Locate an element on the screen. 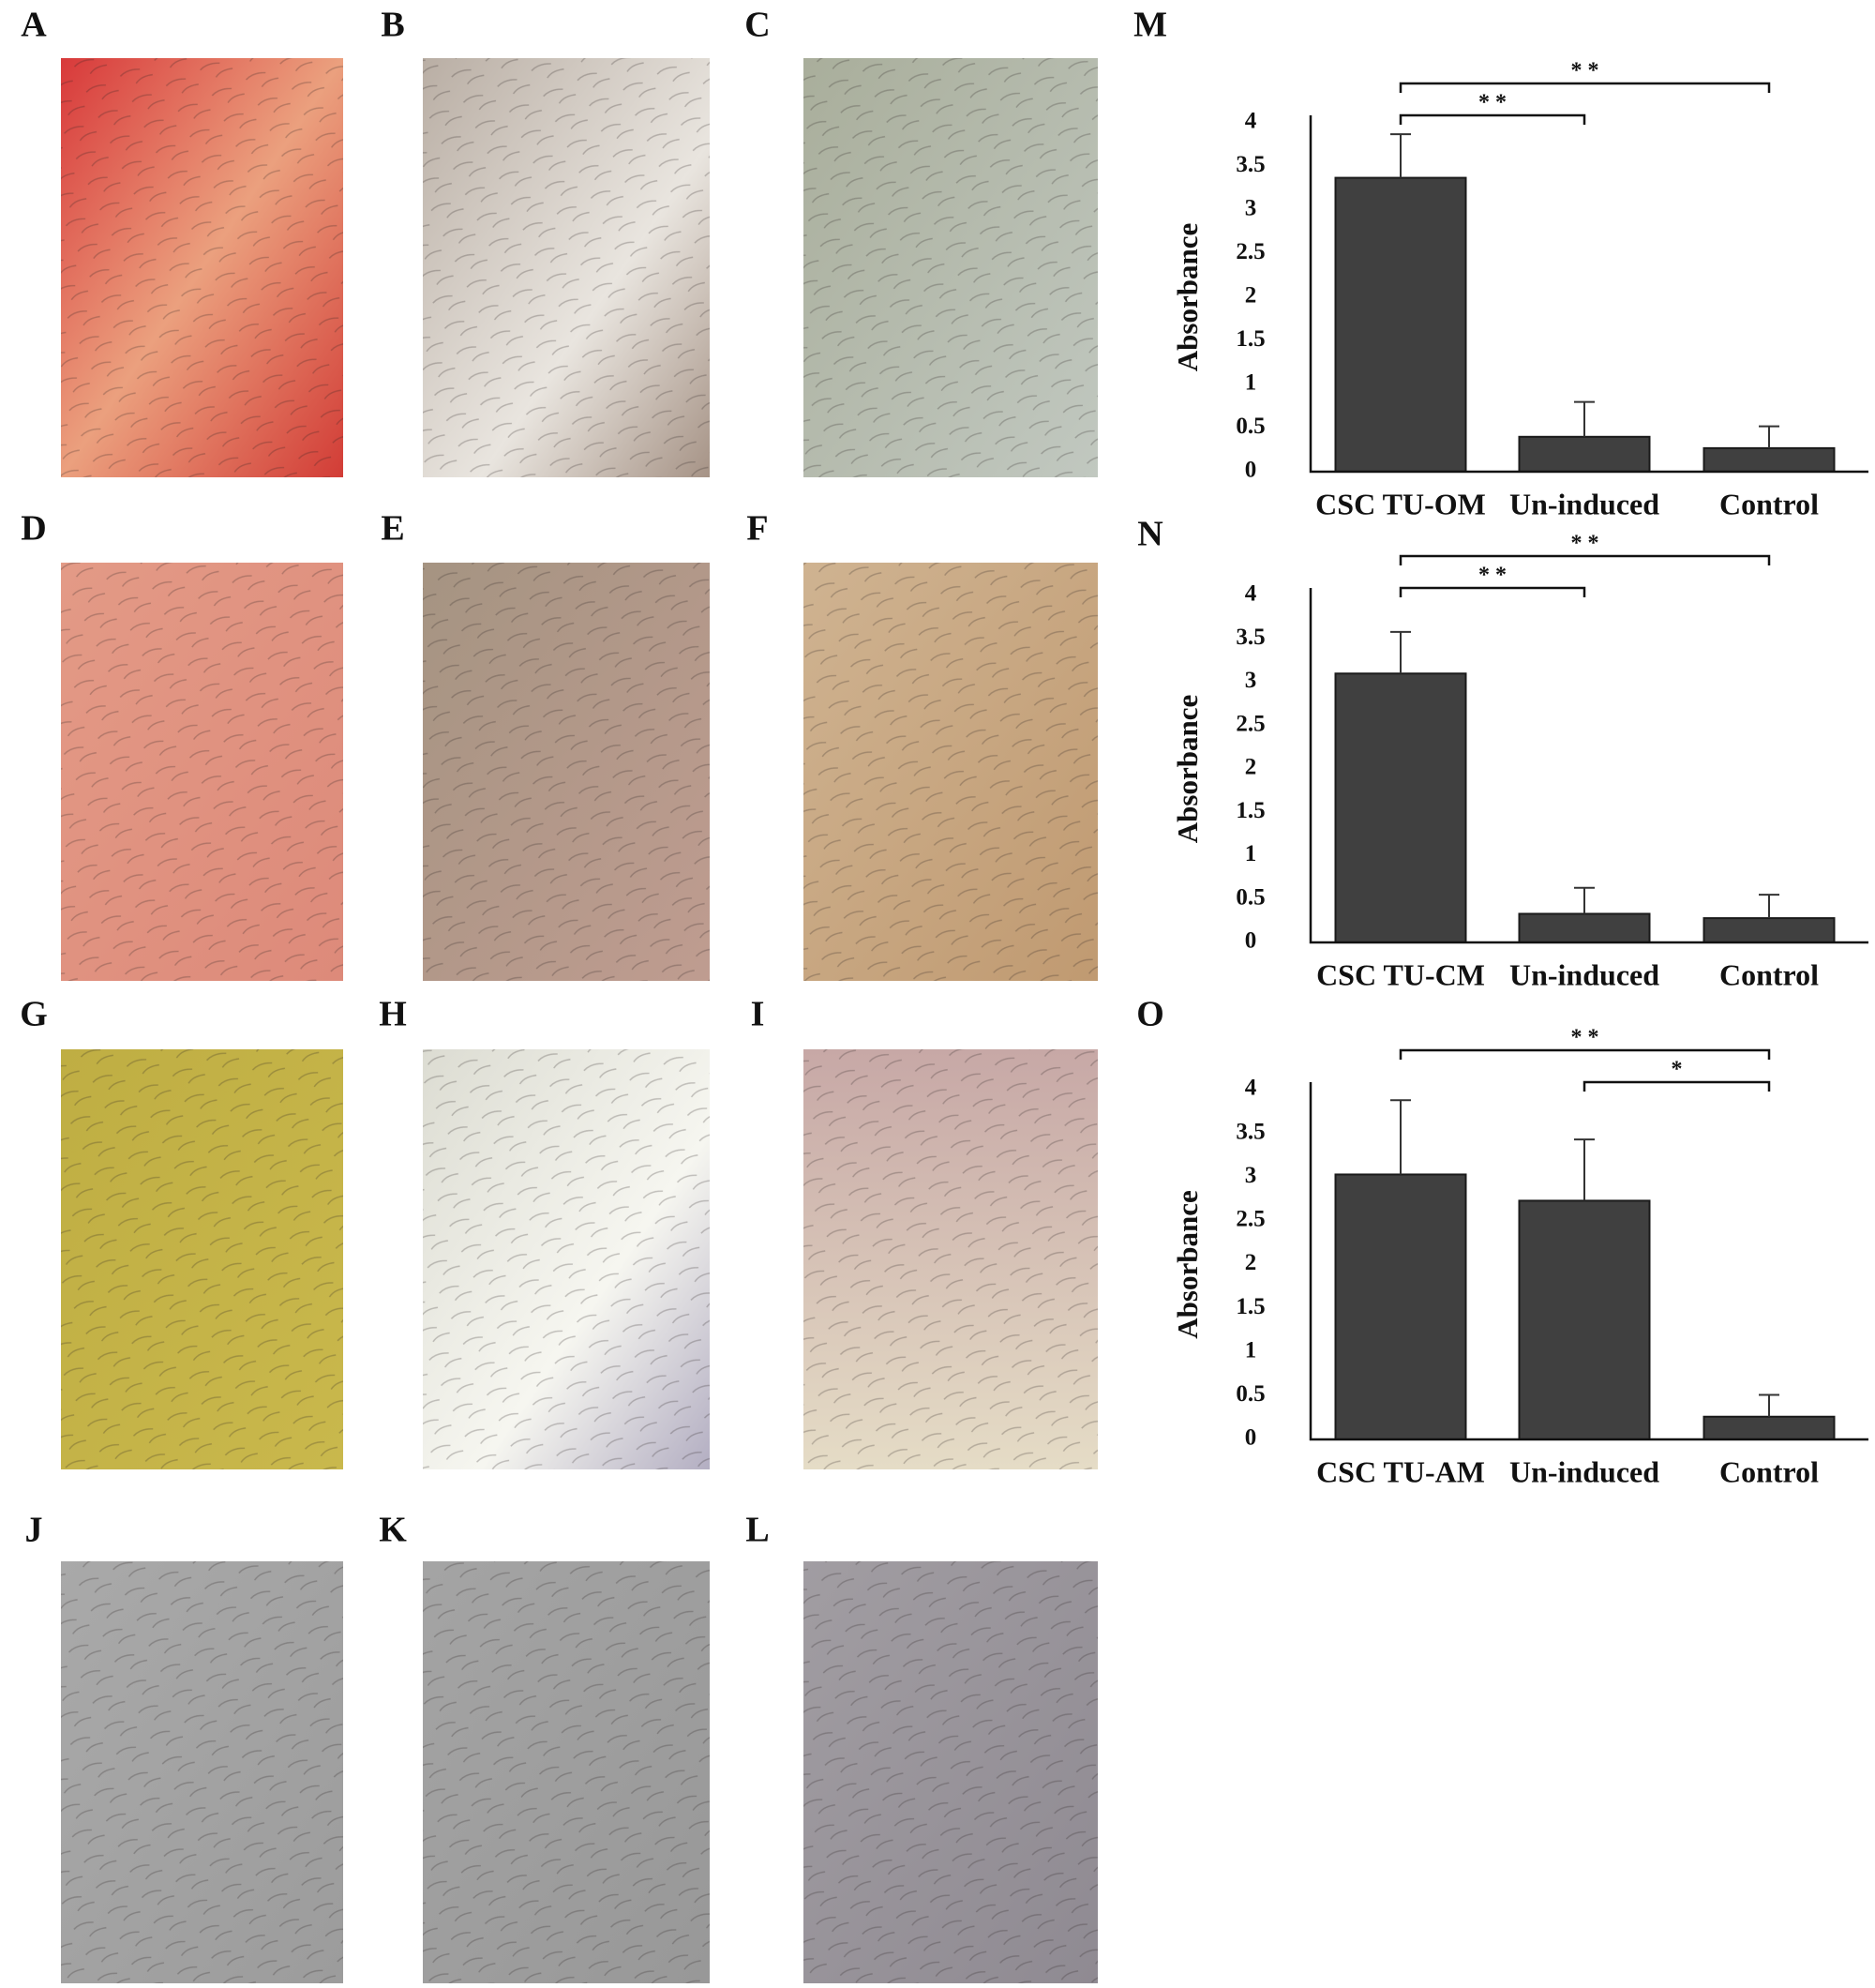 The width and height of the screenshot is (1875, 1988). panel-letter: C is located at coordinates (757, 25).